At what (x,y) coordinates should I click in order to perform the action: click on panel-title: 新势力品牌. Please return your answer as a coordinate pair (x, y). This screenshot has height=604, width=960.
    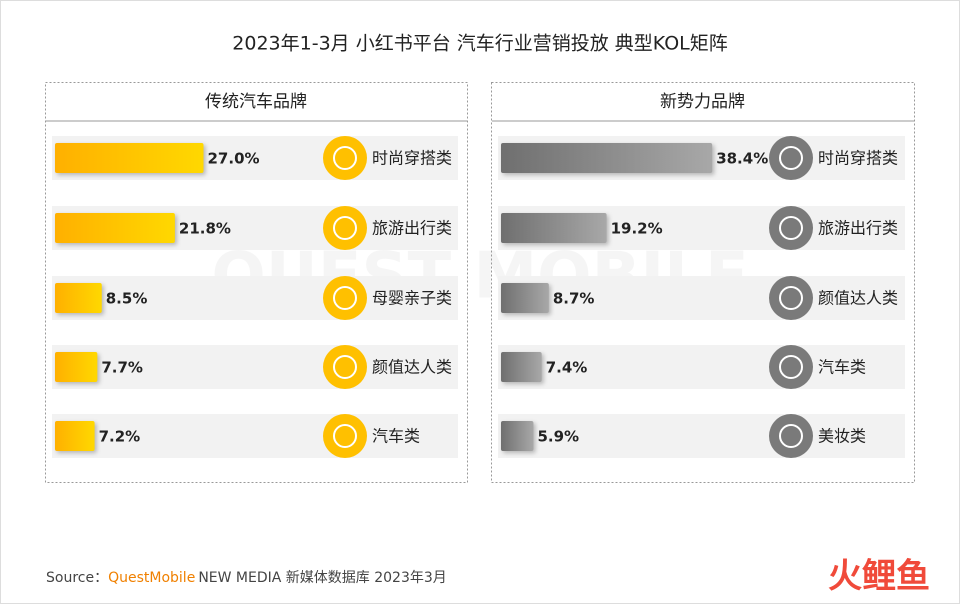
    Looking at the image, I should click on (702, 102).